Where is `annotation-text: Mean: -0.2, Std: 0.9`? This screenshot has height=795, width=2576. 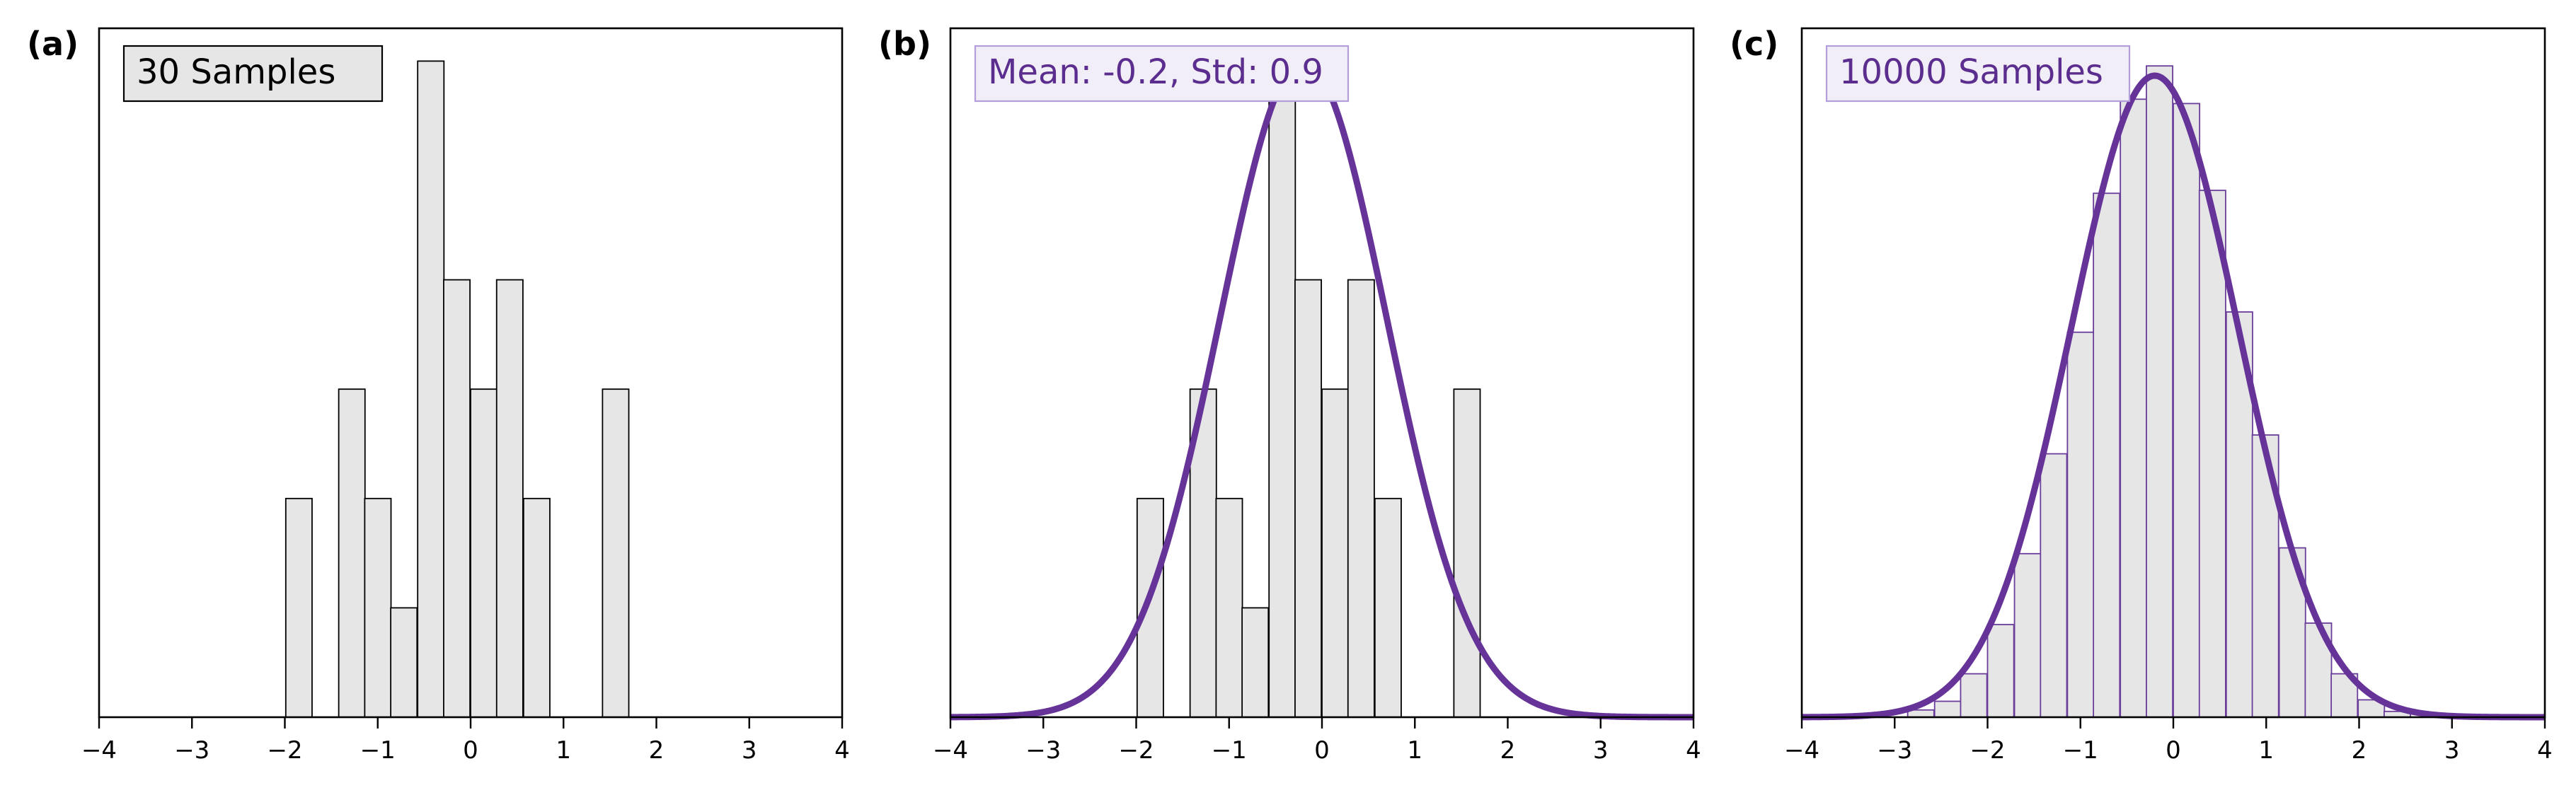
annotation-text: Mean: -0.2, Std: 0.9 is located at coordinates (1155, 72).